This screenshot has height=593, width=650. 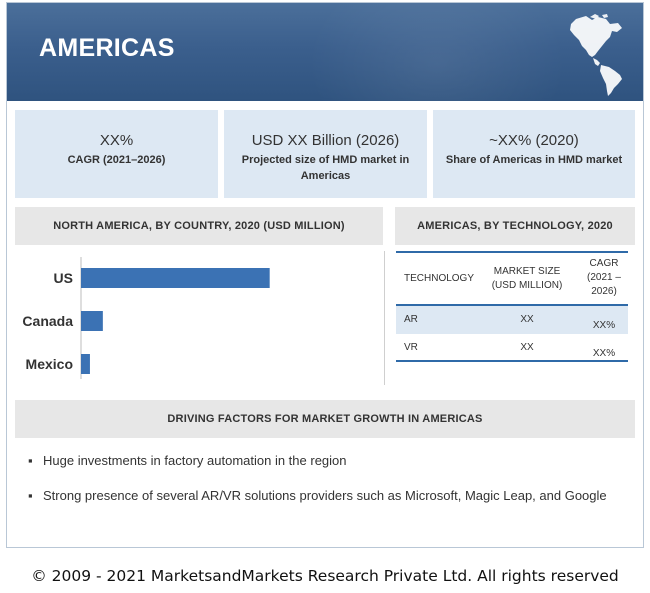 I want to click on cagr-card: XX% CAGR (2021–2026), so click(x=116, y=154).